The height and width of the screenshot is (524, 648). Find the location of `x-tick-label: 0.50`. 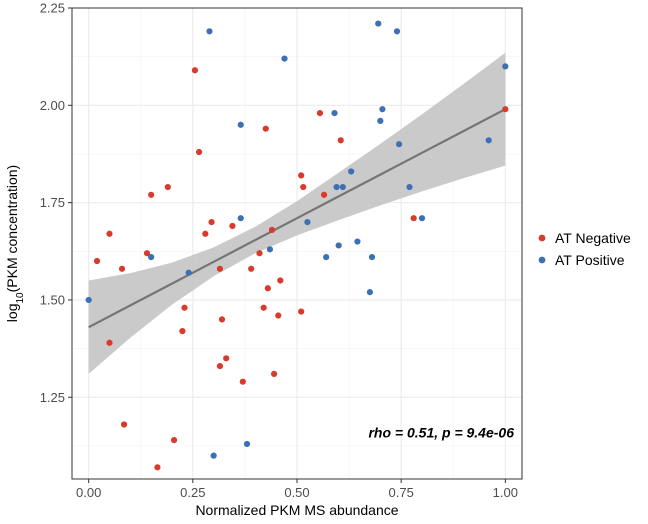

x-tick-label: 0.50 is located at coordinates (296, 492).